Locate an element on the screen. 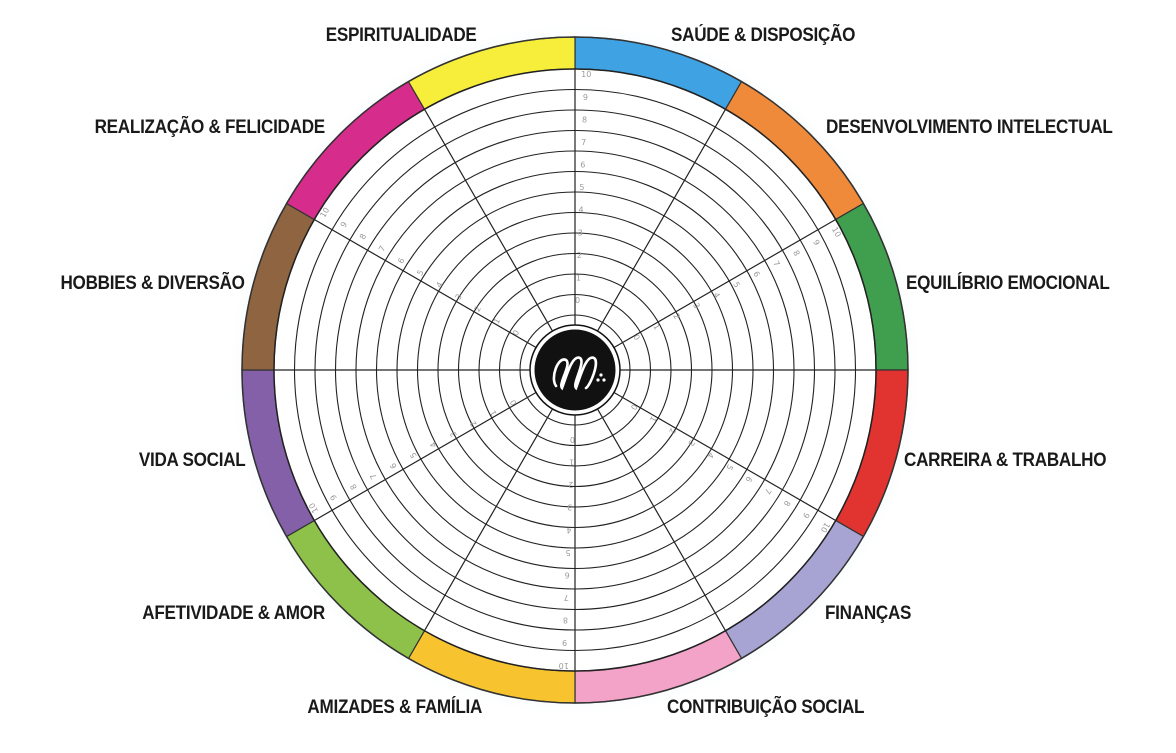  label-realizacao: REALIZAÇÃO & FELICIDADE is located at coordinates (210, 127).